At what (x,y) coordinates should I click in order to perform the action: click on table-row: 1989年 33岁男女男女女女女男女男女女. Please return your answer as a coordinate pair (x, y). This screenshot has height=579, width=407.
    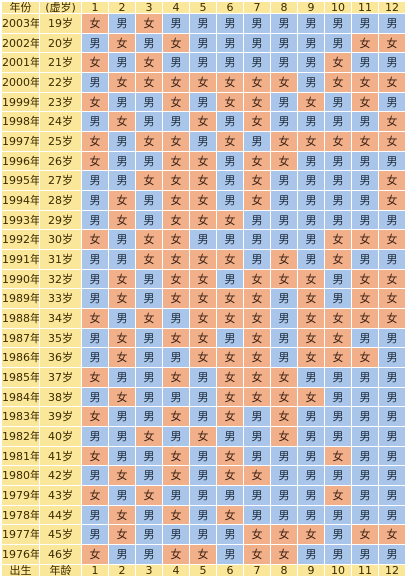
    Looking at the image, I should click on (203, 299).